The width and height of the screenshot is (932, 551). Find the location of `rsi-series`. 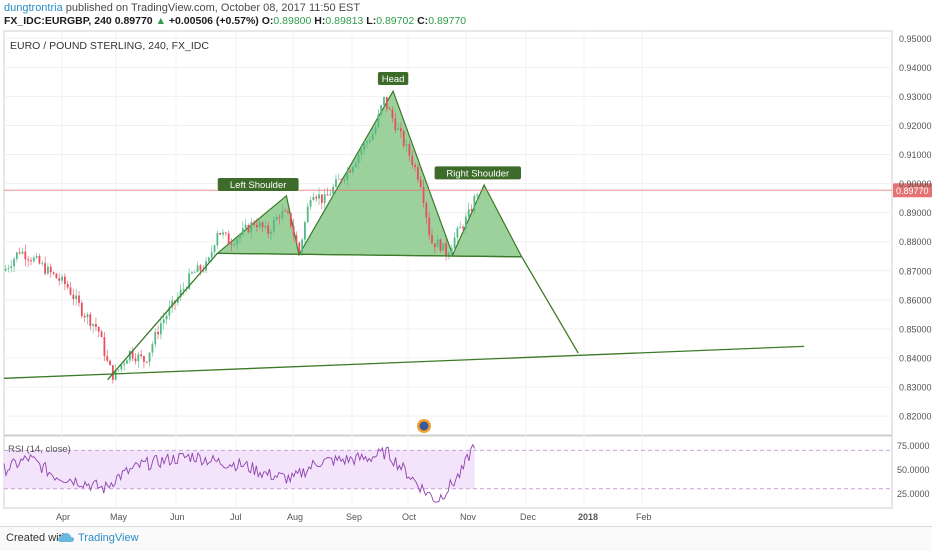

rsi-series is located at coordinates (239, 473).